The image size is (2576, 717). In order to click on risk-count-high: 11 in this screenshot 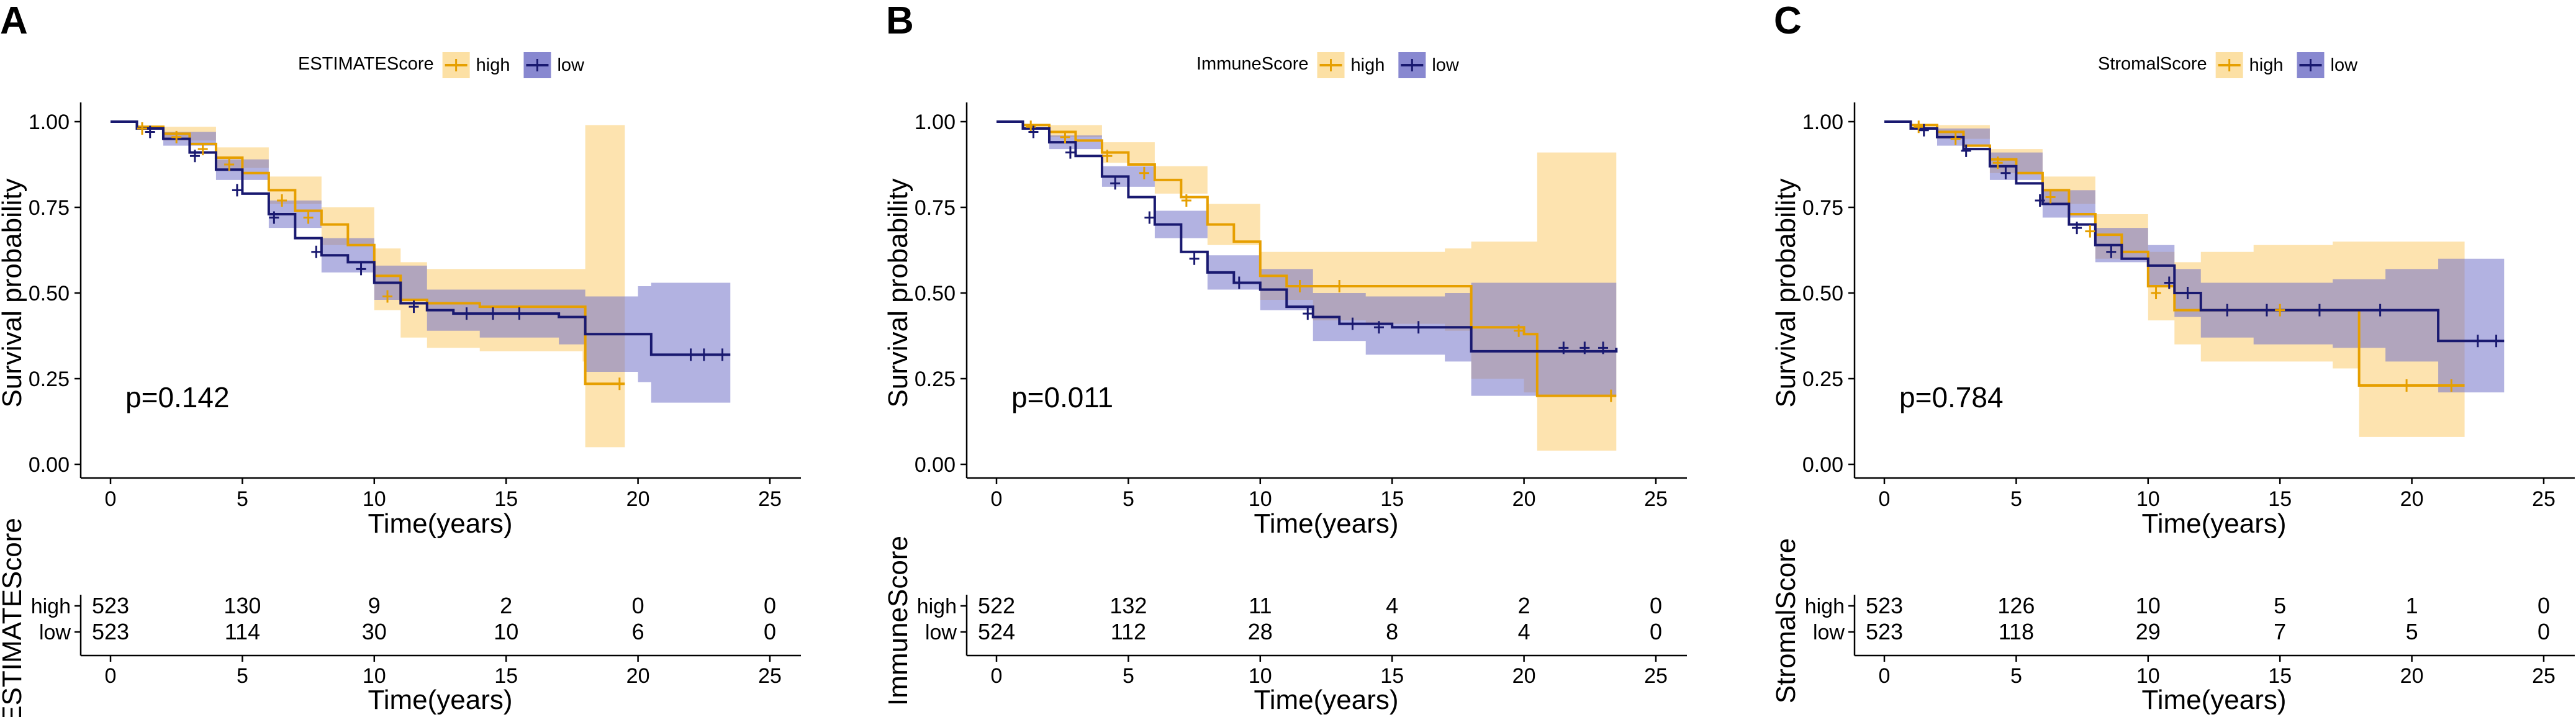, I will do `click(1260, 605)`.